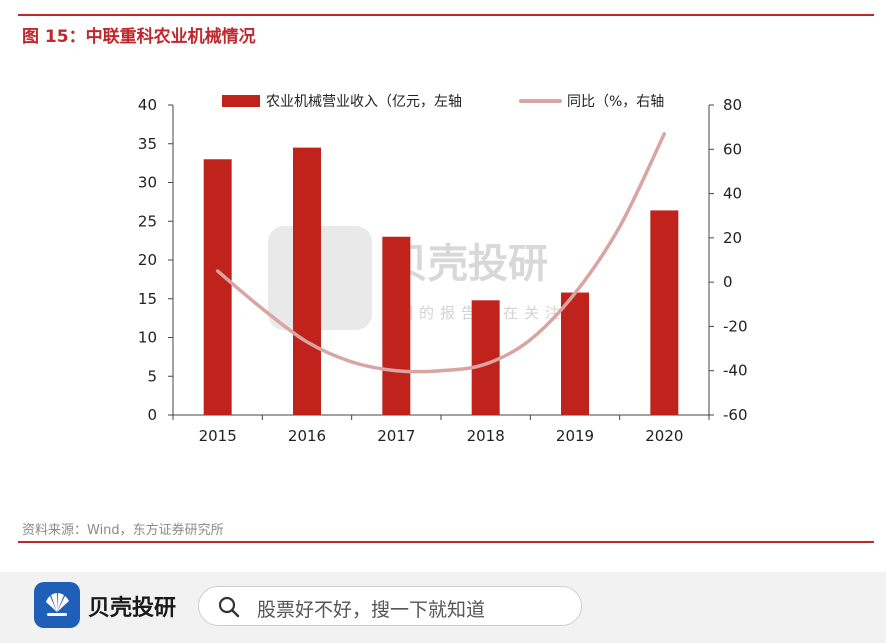 The width and height of the screenshot is (886, 643). I want to click on left-tick-label: 0, so click(152, 415).